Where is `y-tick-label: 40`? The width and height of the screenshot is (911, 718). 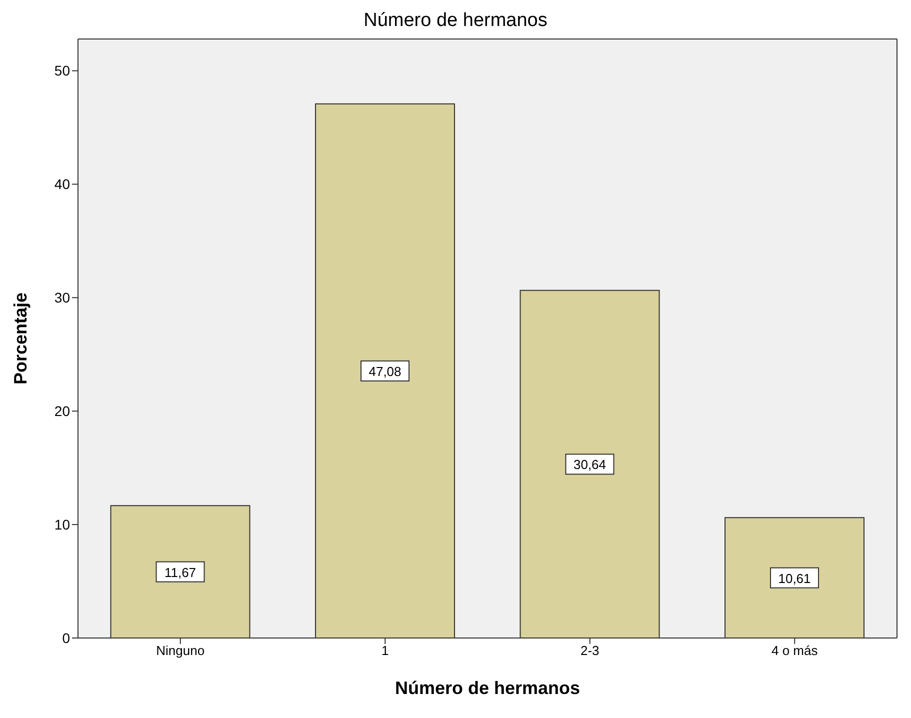
y-tick-label: 40 is located at coordinates (62, 184).